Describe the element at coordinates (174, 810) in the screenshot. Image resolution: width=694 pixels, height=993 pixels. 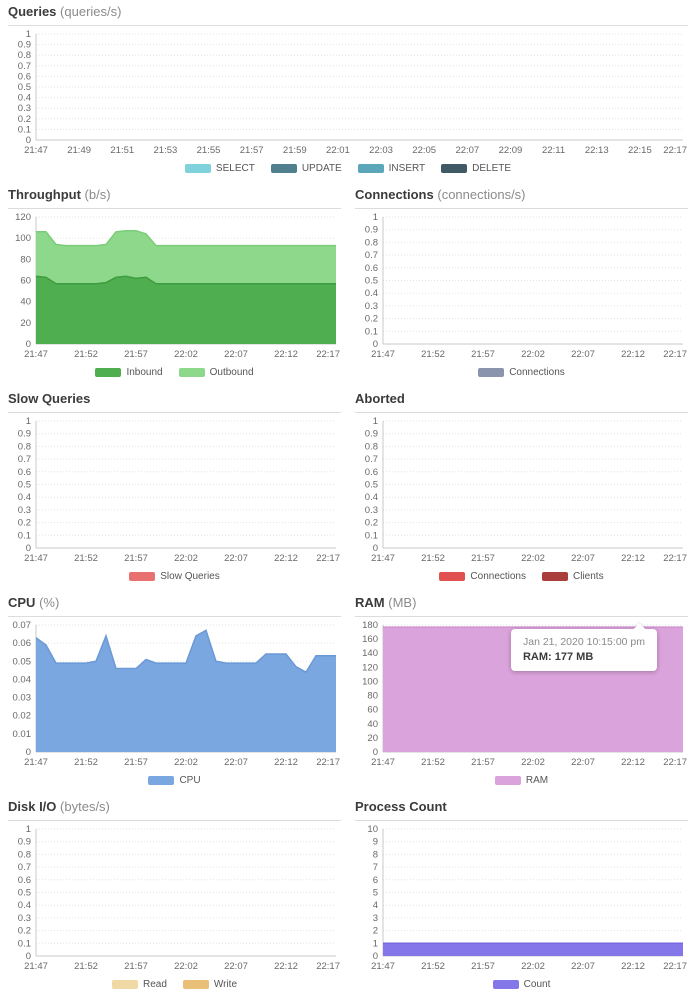
I see `chart-title-disk-io: Disk I/O (bytes/s)` at that location.